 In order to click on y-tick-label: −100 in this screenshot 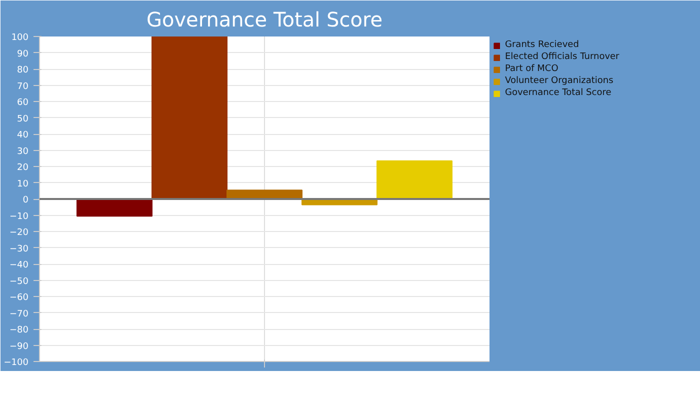, I will do `click(16, 363)`.